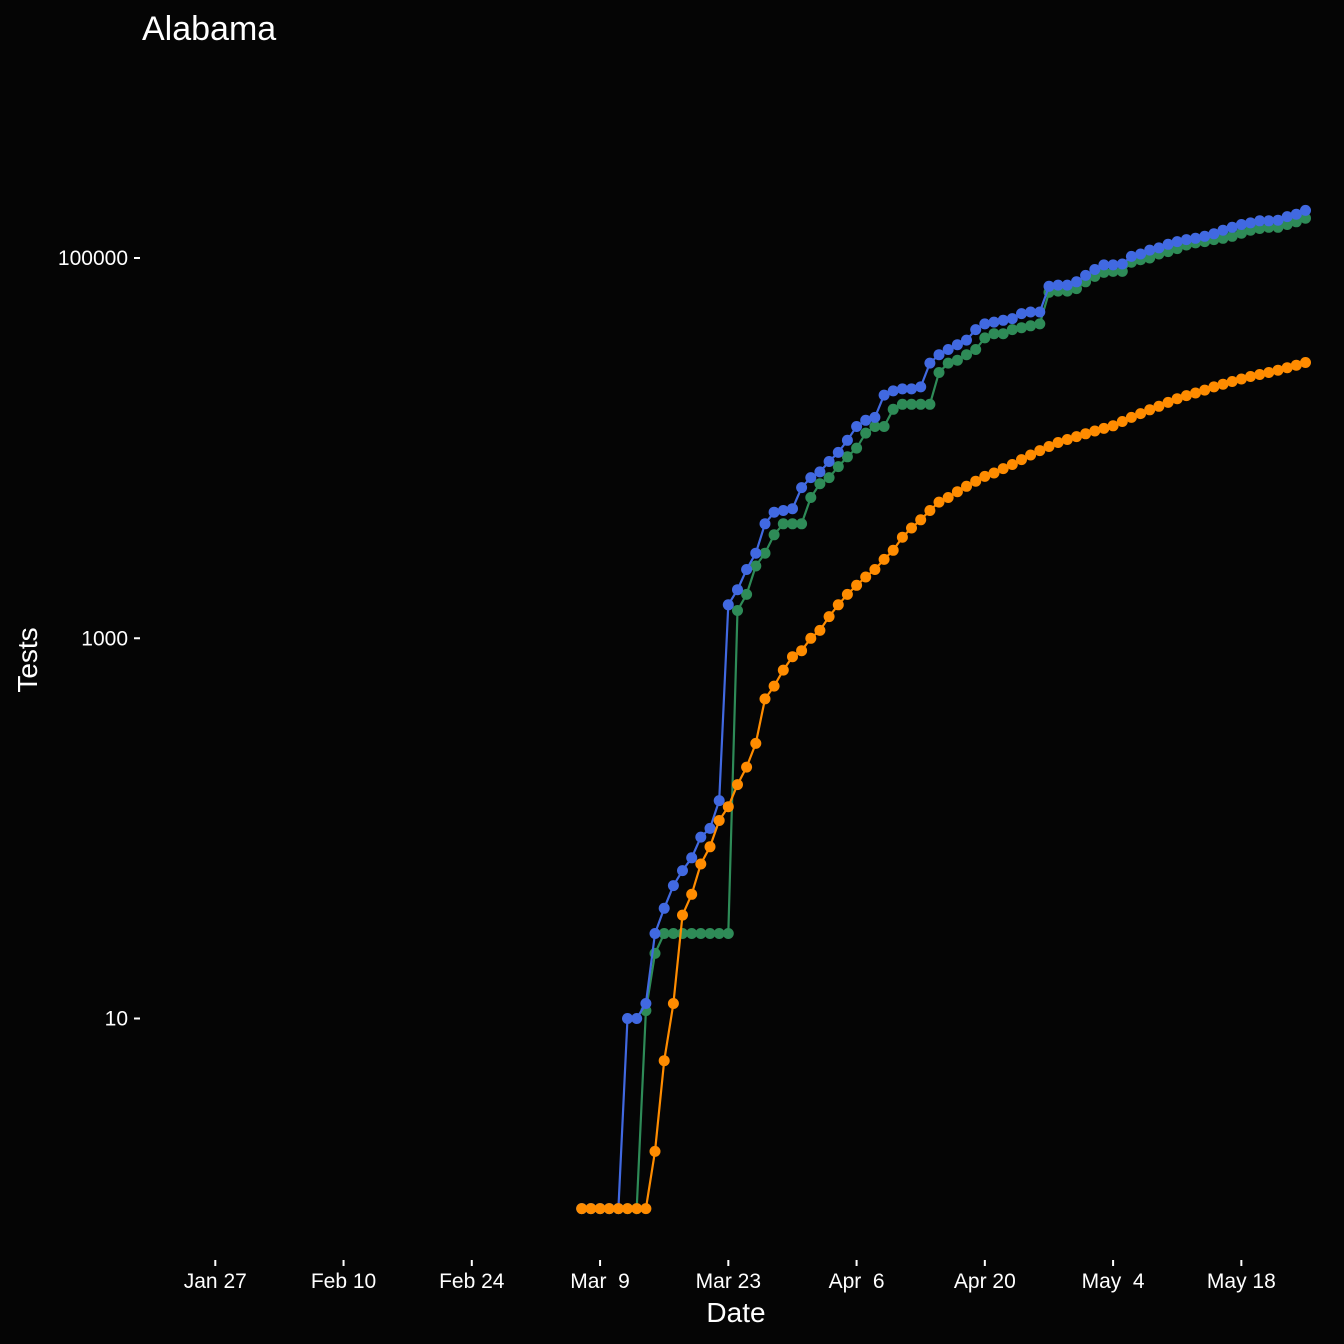 The width and height of the screenshot is (1344, 1344). What do you see at coordinates (735, 1312) in the screenshot?
I see `x-axis-label: Date` at bounding box center [735, 1312].